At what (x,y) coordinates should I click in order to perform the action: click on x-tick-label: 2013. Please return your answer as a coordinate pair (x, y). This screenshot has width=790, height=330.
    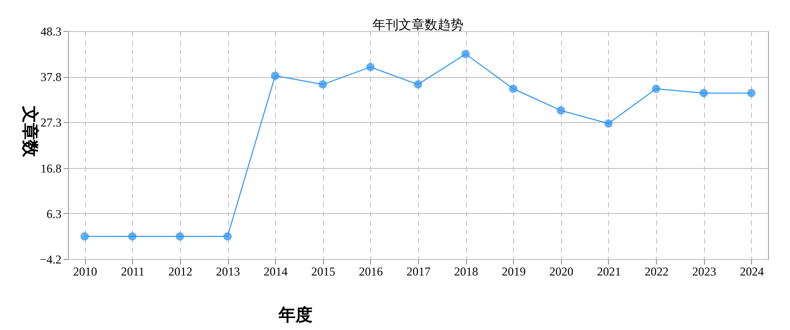
    Looking at the image, I should click on (228, 271).